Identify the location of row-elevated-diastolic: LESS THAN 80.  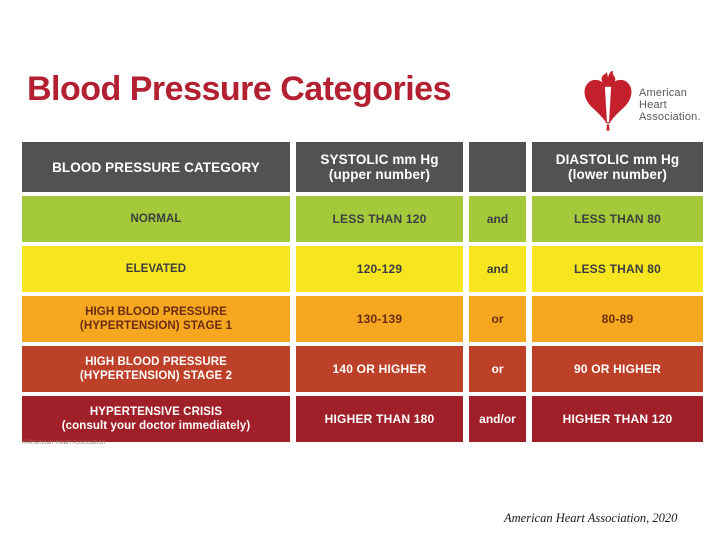
(617, 269).